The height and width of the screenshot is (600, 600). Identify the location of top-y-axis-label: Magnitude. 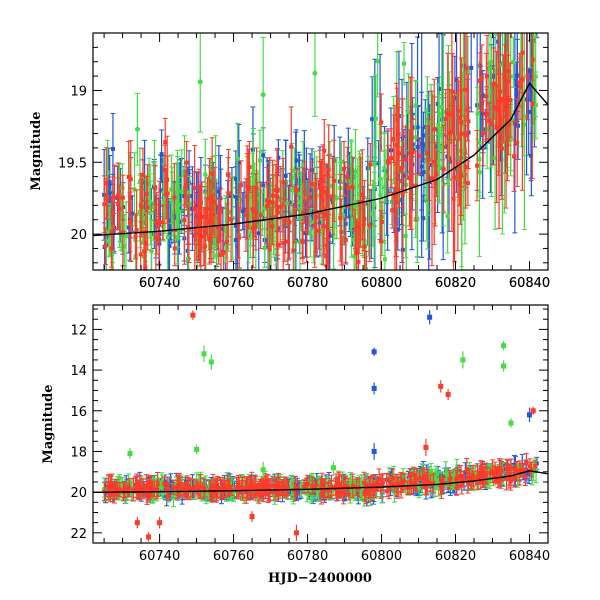
(36, 150).